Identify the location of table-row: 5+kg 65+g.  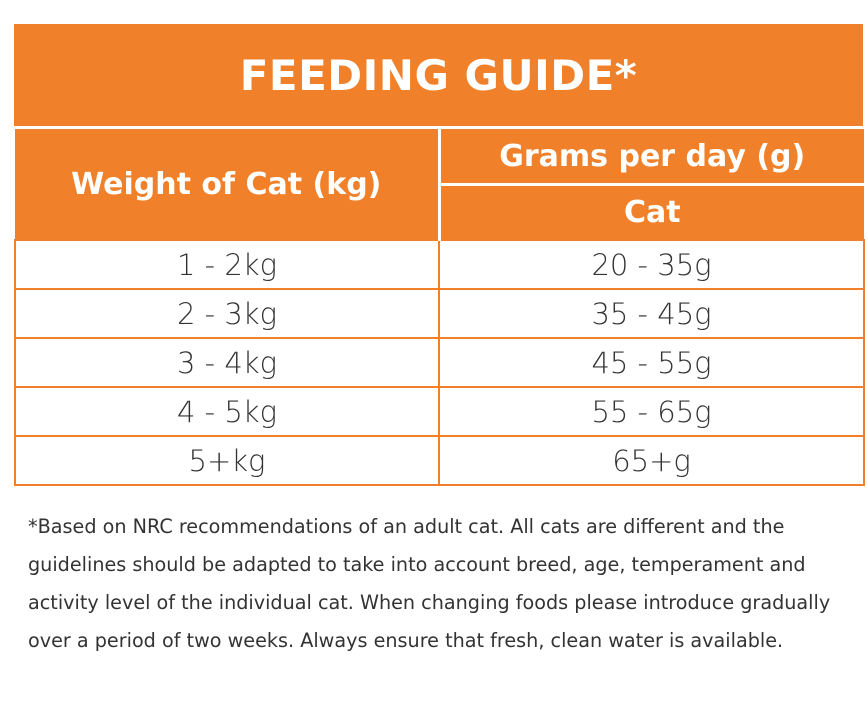
(439, 460).